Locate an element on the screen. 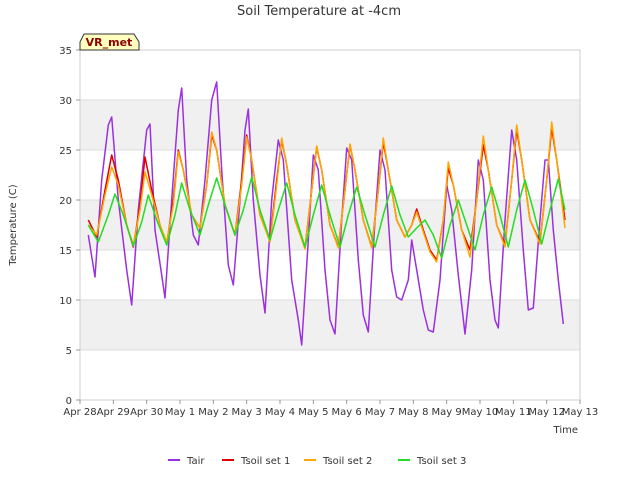 The image size is (640, 480). y-tick-label: 35 is located at coordinates (65, 51).